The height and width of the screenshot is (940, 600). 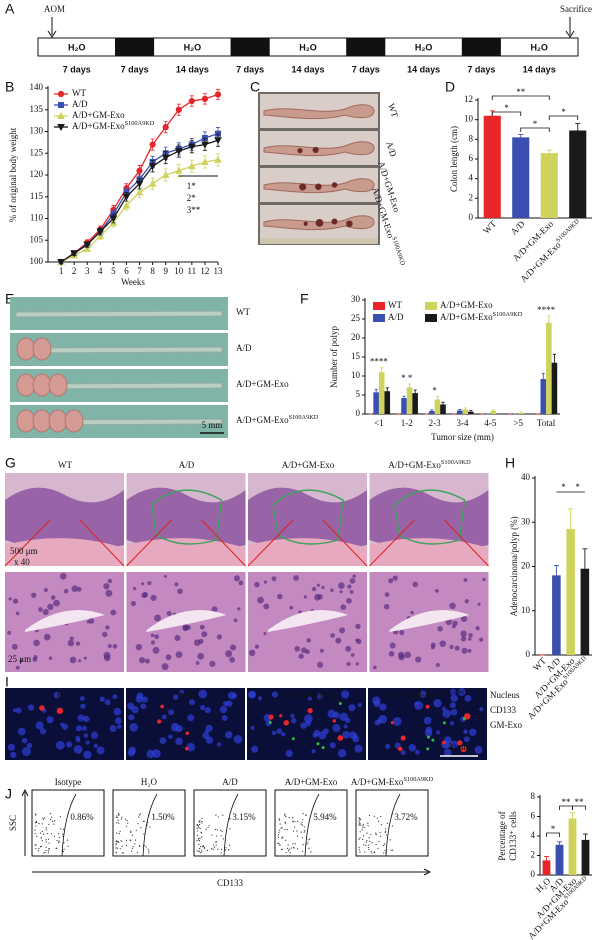 What do you see at coordinates (556, 615) in the screenshot?
I see `bar` at bounding box center [556, 615].